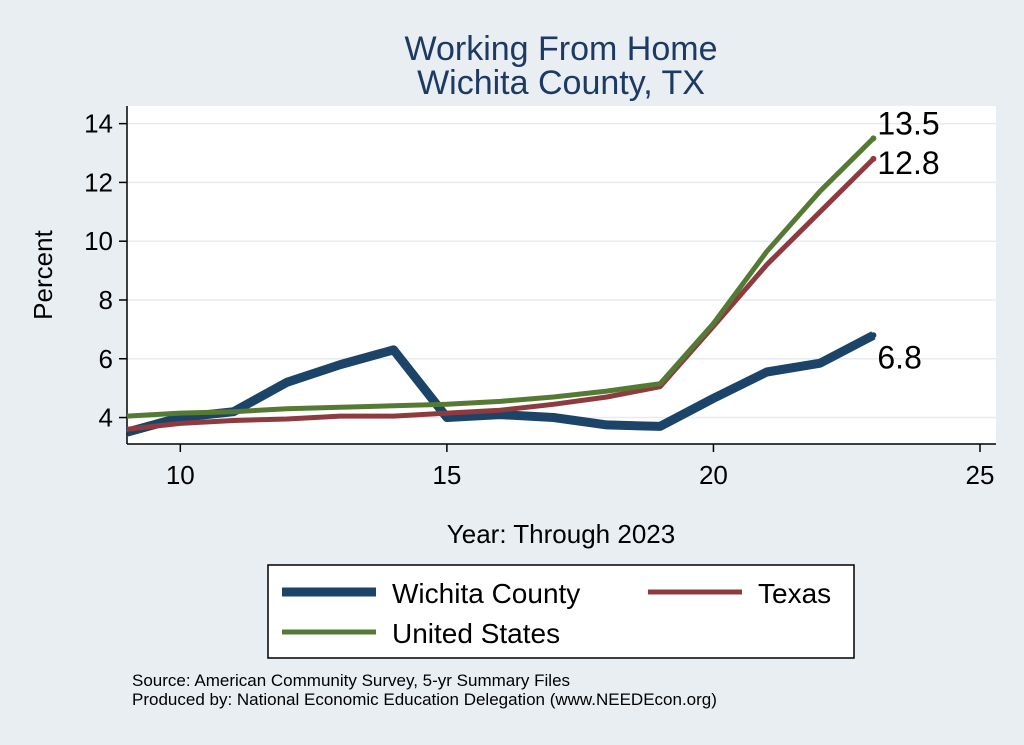 The image size is (1024, 745). What do you see at coordinates (873, 158) in the screenshot?
I see `series-end-marker-texas` at bounding box center [873, 158].